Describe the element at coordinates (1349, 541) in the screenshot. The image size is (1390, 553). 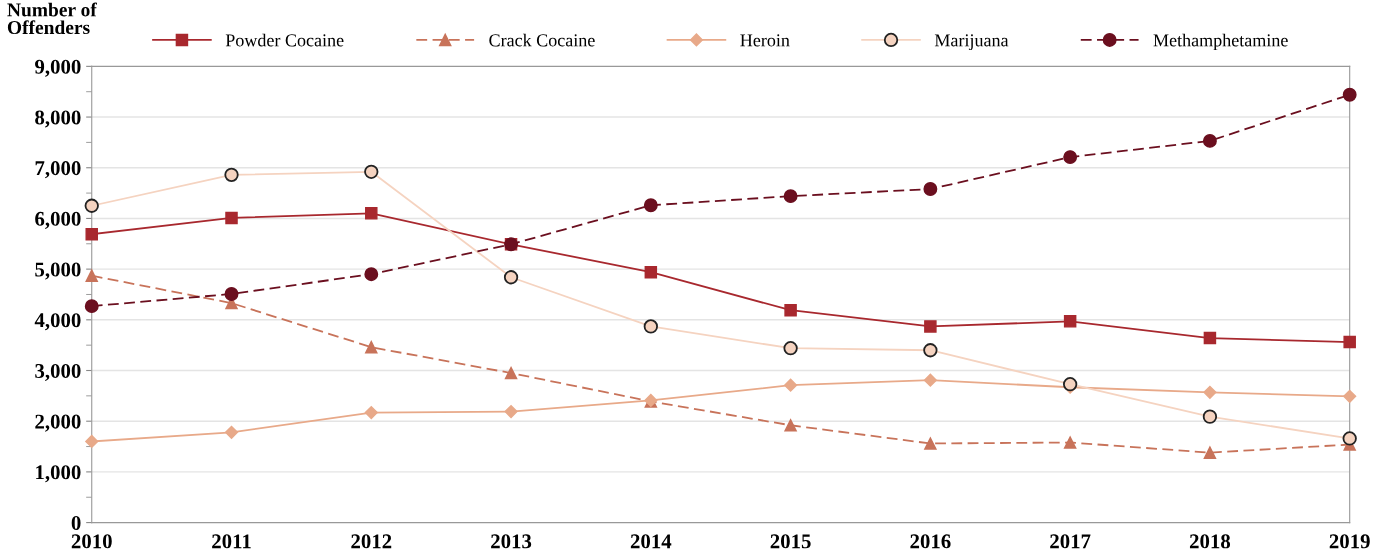
I see `x-tick-label: 2019` at that location.